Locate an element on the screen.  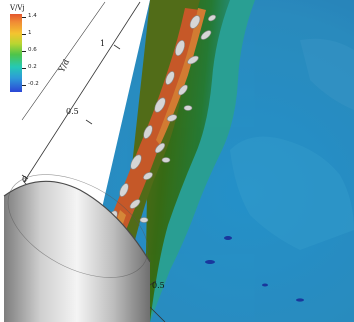
legend-label: 0.6 is located at coordinates (32, 50).